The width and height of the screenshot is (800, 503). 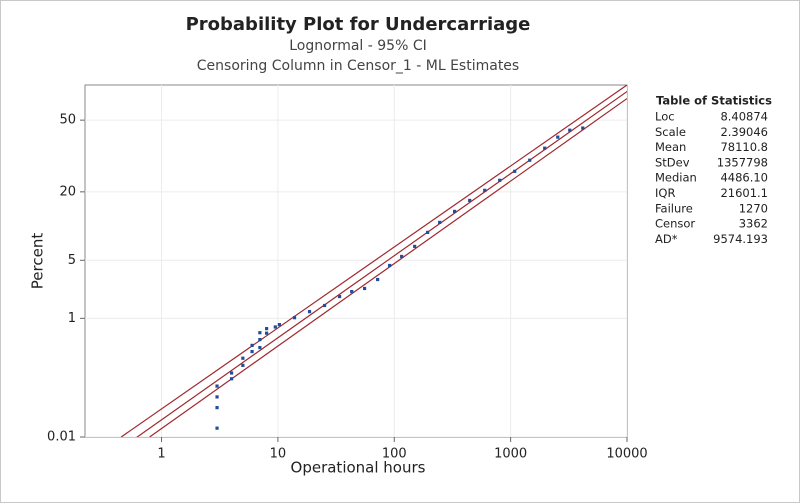 I want to click on chart-title: Probability Plot for Undercarriage, so click(x=358, y=24).